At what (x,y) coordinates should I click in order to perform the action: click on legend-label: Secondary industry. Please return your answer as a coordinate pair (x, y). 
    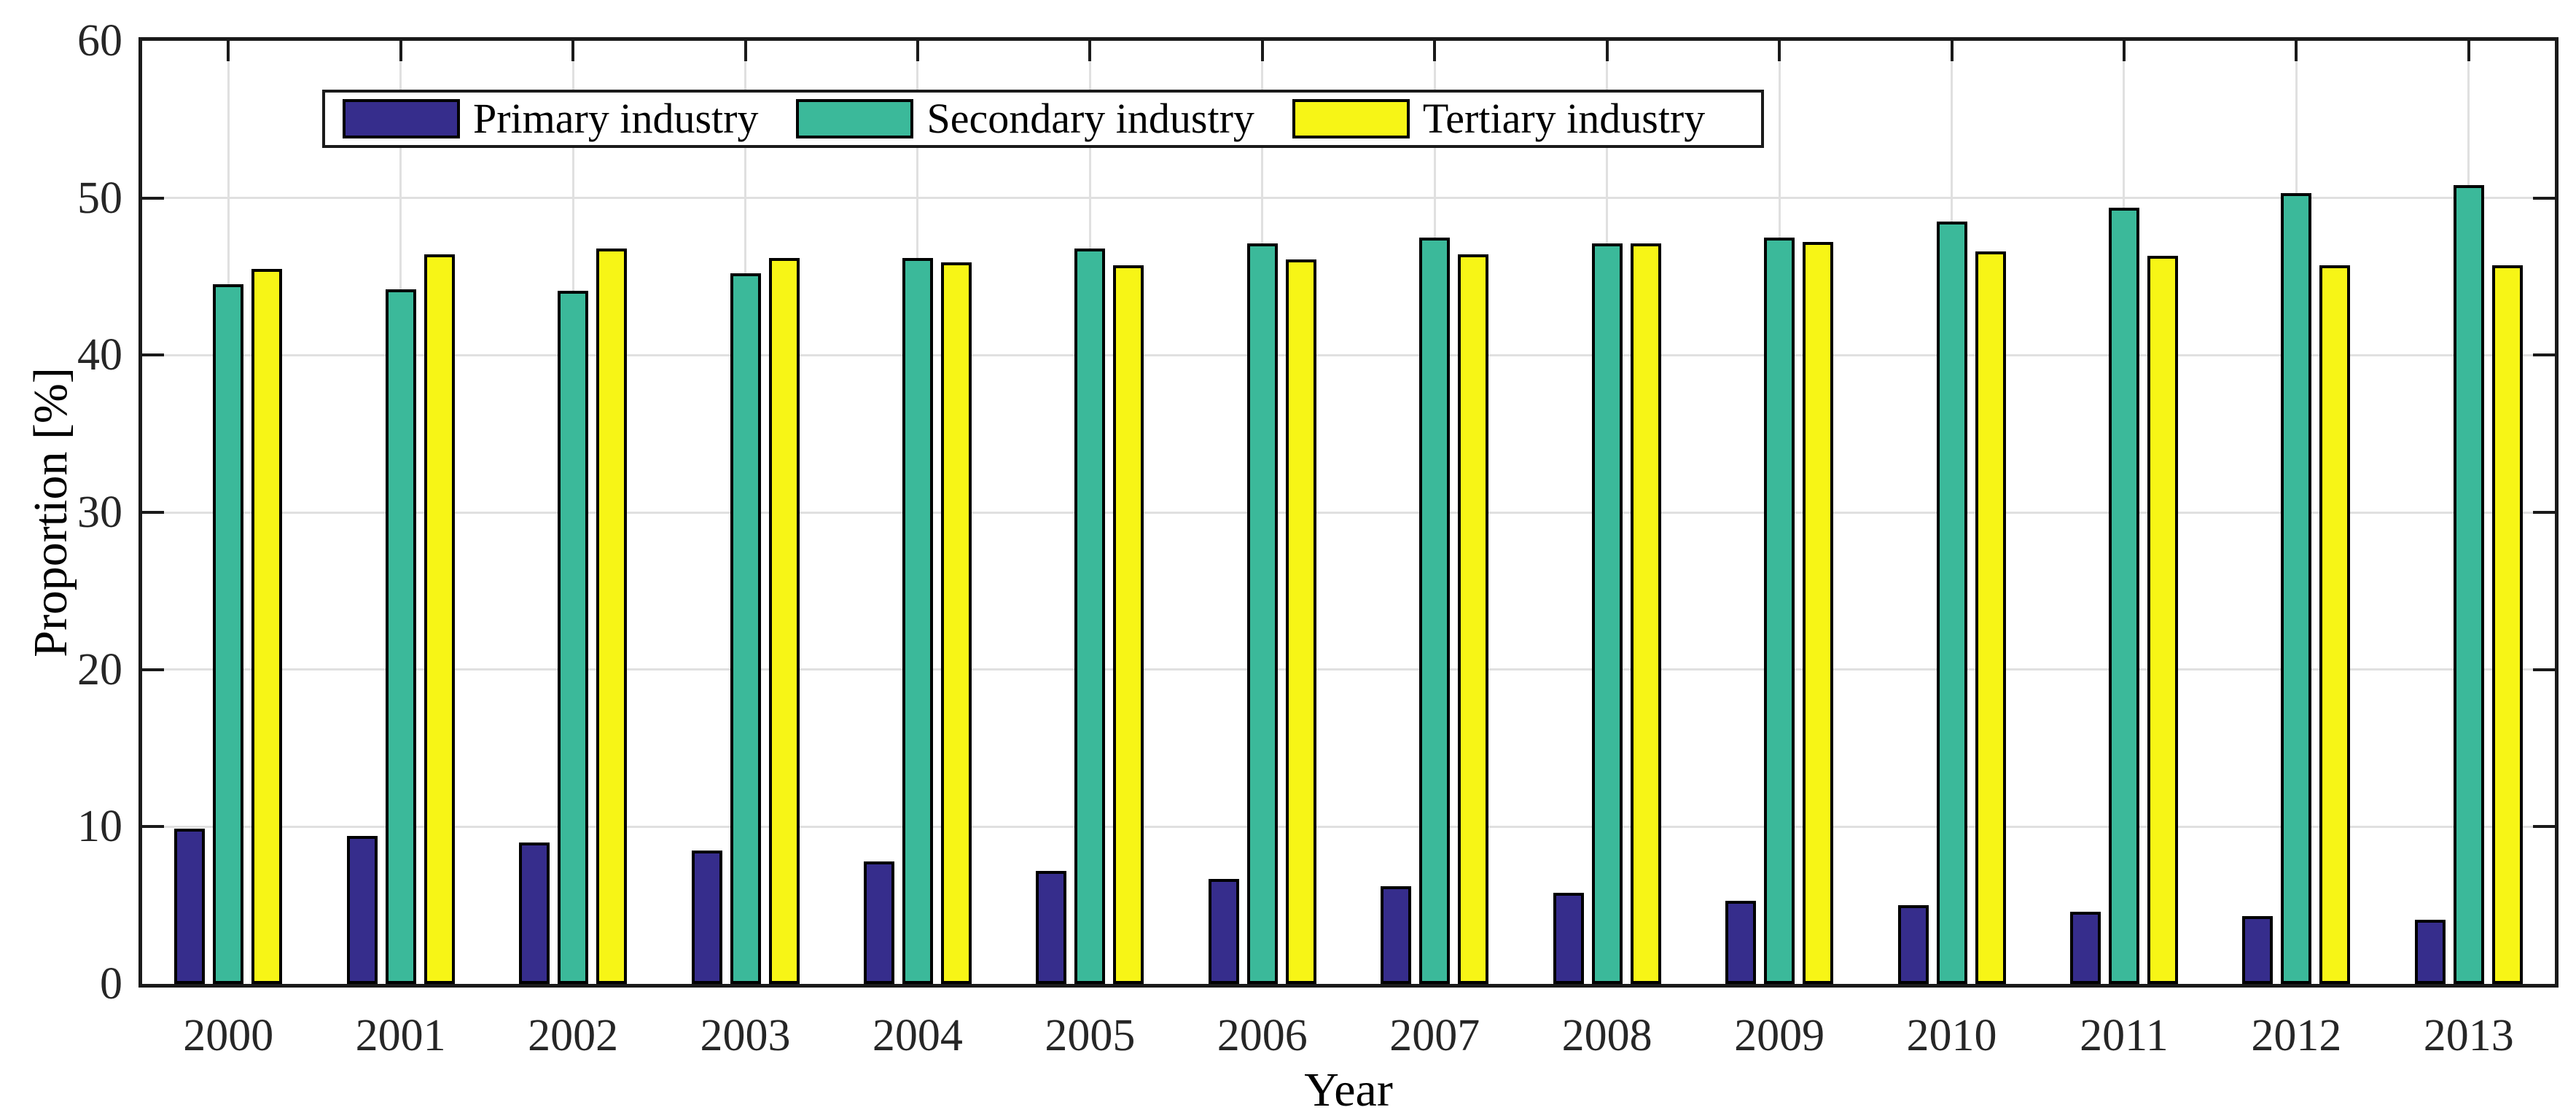
    Looking at the image, I should click on (1090, 118).